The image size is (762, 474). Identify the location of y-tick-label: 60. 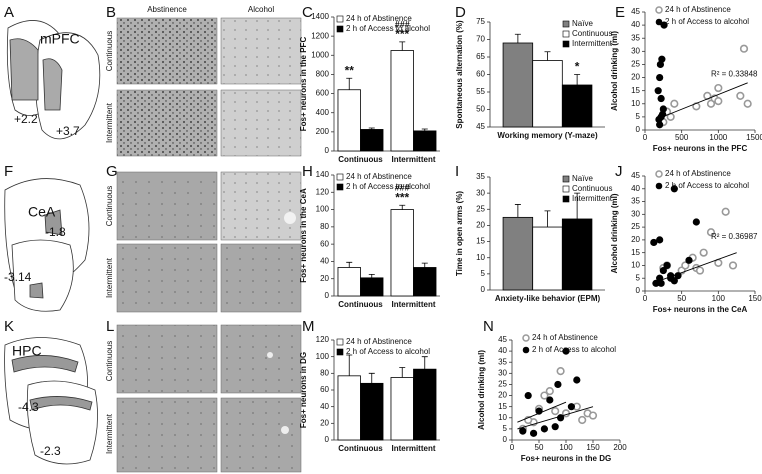
(324, 243).